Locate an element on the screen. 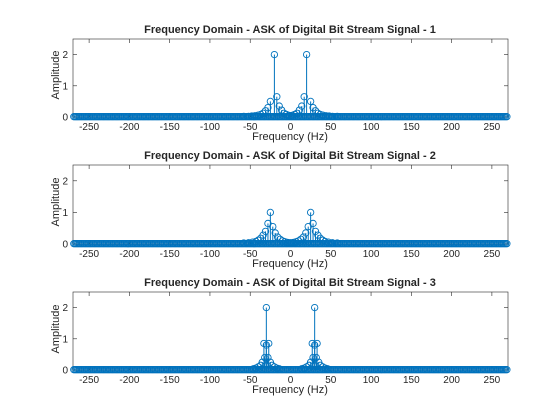  subplot-2-xtick-label: 200 is located at coordinates (451, 254).